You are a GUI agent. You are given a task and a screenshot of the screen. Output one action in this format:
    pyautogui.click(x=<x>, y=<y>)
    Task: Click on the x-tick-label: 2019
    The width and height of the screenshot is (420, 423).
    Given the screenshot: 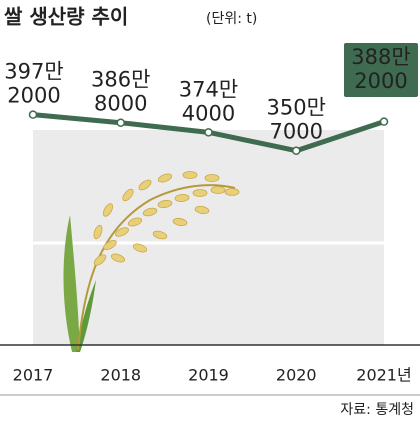 What is the action you would take?
    pyautogui.click(x=208, y=375)
    